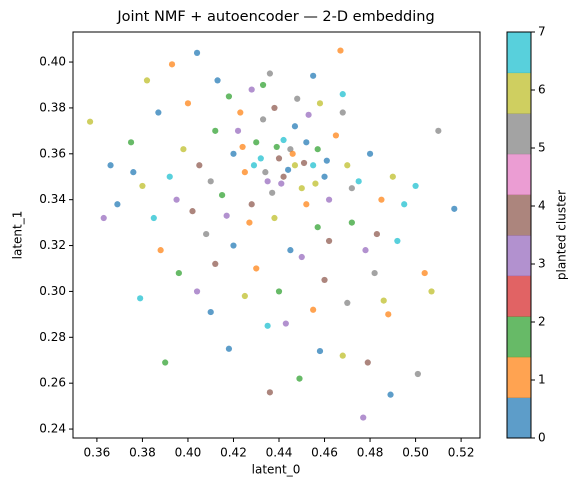 This screenshot has width=571, height=494. Describe the element at coordinates (415, 453) in the screenshot. I see `x-tick-label: 0.50` at that location.